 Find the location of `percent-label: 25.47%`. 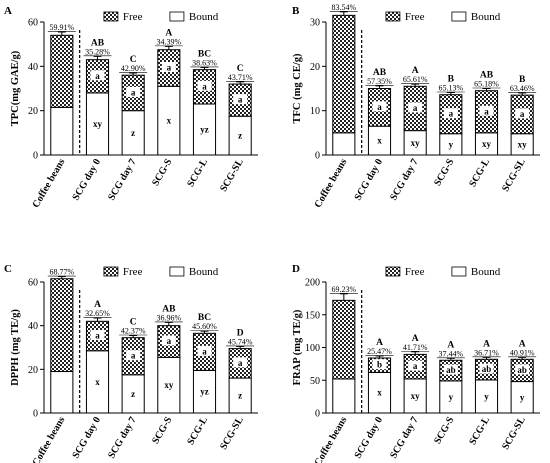

percent-label: 25.47% is located at coordinates (379, 351).